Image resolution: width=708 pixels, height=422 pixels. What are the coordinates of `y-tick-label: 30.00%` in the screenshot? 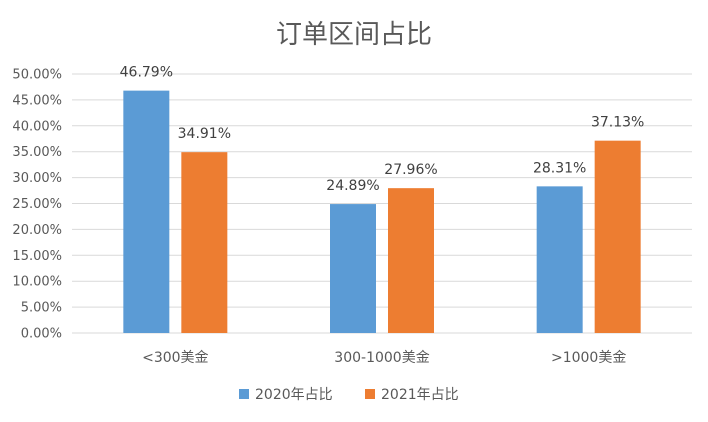 It's located at (37, 178).